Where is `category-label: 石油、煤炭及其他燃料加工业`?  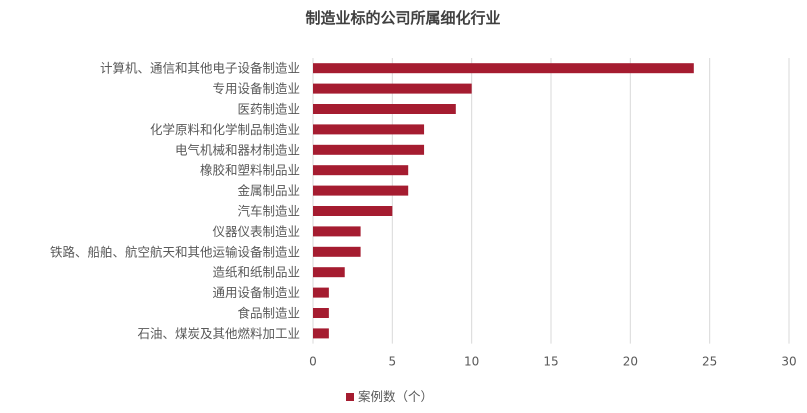 category-label: 石油、煤炭及其他燃料加工业 is located at coordinates (218, 333).